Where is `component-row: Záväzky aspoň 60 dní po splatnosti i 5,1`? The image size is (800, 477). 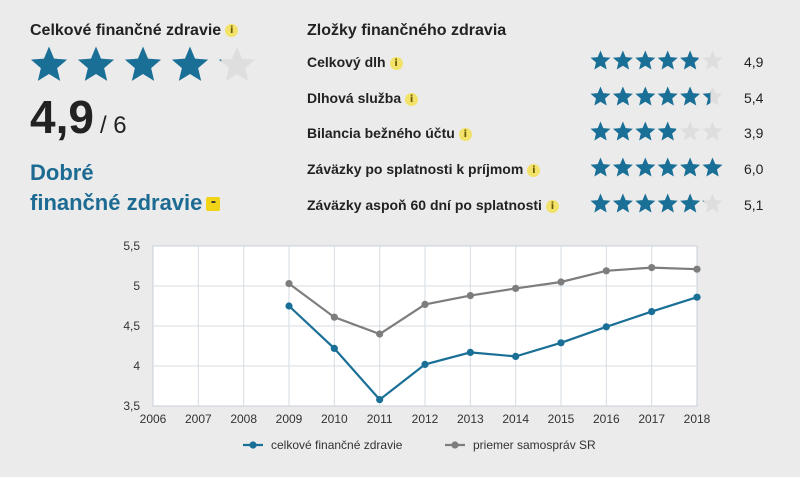 component-row: Záväzky aspoň 60 dní po splatnosti i 5,1 is located at coordinates (542, 206).